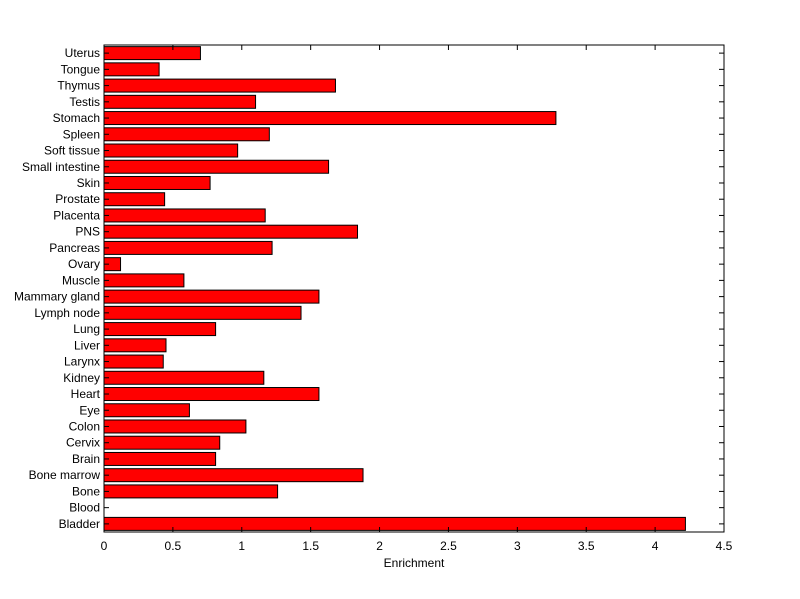 Image resolution: width=800 pixels, height=599 pixels. I want to click on bar-stomach, so click(330, 118).